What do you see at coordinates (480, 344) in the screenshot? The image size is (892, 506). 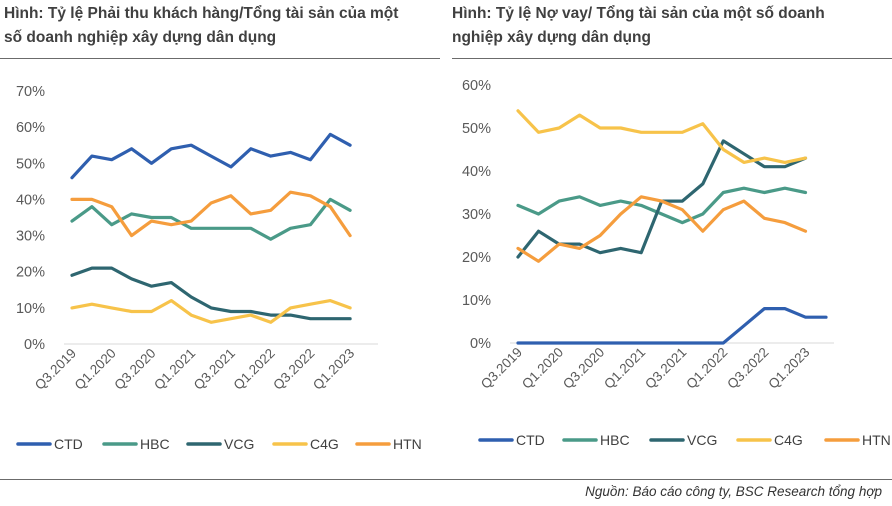 I see `right-y-tick-label: 0%` at bounding box center [480, 344].